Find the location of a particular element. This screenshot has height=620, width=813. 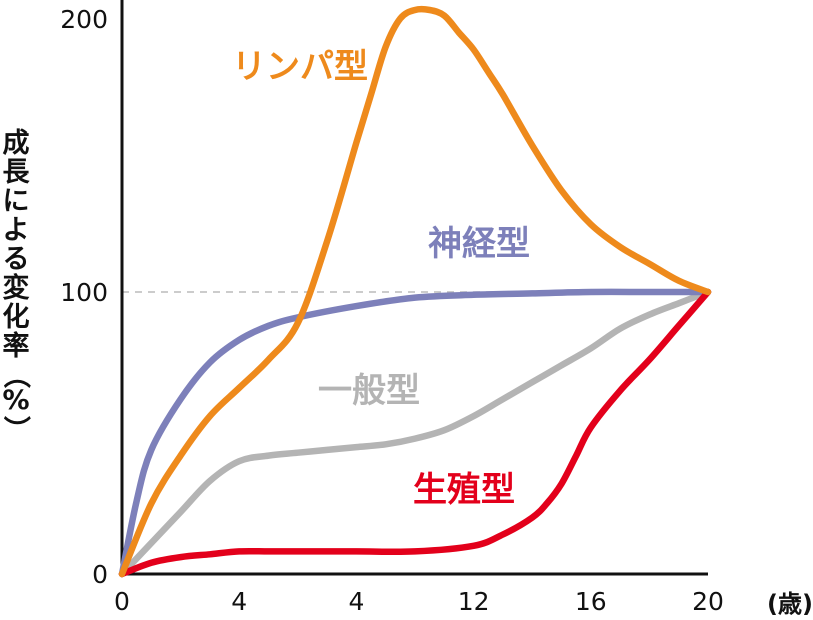

y-axis-label-char: 変 is located at coordinates (16, 288).